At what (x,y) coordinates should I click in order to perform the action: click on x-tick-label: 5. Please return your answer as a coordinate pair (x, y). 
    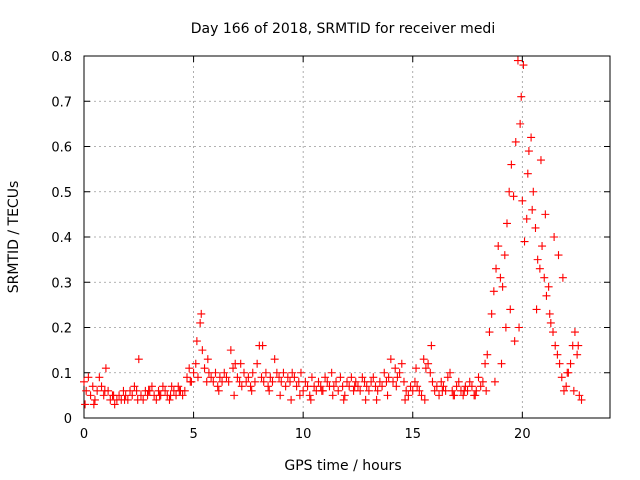
    Looking at the image, I should click on (193, 434).